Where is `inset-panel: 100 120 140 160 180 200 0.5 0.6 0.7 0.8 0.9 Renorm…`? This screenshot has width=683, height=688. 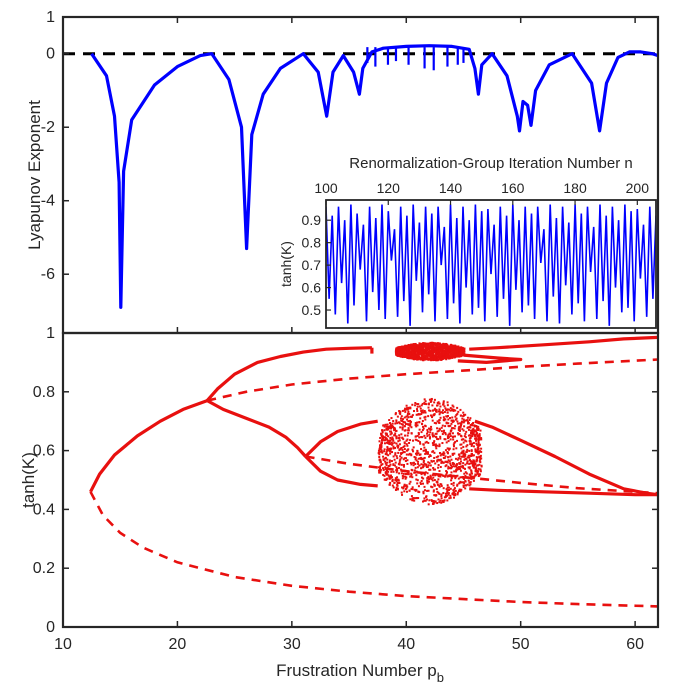 inset-panel: 100 120 140 160 180 200 0.5 0.6 0.7 0.8 0.9 Renorm… is located at coordinates (467, 242).